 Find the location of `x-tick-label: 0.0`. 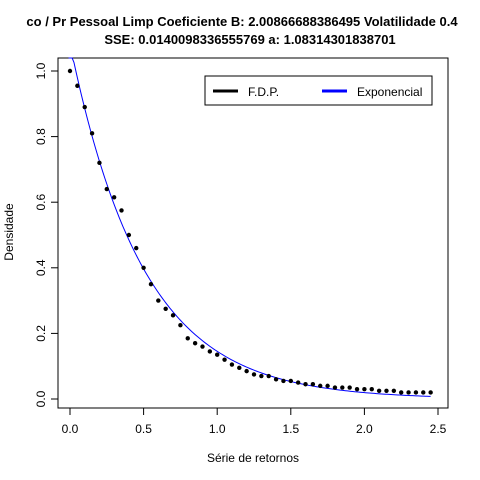

x-tick-label: 0.0 is located at coordinates (70, 429).